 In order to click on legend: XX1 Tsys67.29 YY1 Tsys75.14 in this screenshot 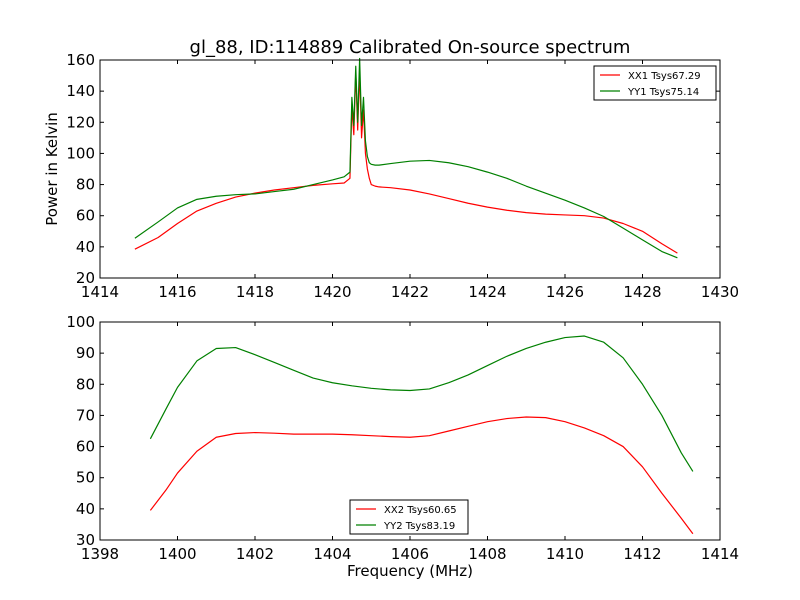, I will do `click(655, 83)`.